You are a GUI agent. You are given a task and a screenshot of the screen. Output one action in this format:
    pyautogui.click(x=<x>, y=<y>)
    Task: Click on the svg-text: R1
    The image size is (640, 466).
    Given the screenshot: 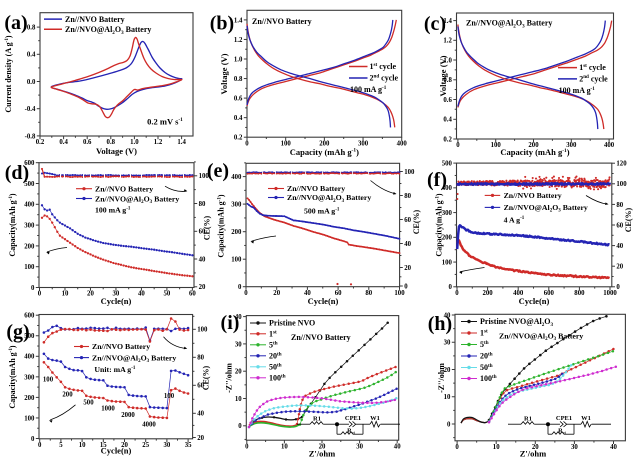 What is the action you would take?
    pyautogui.click(x=317, y=418)
    